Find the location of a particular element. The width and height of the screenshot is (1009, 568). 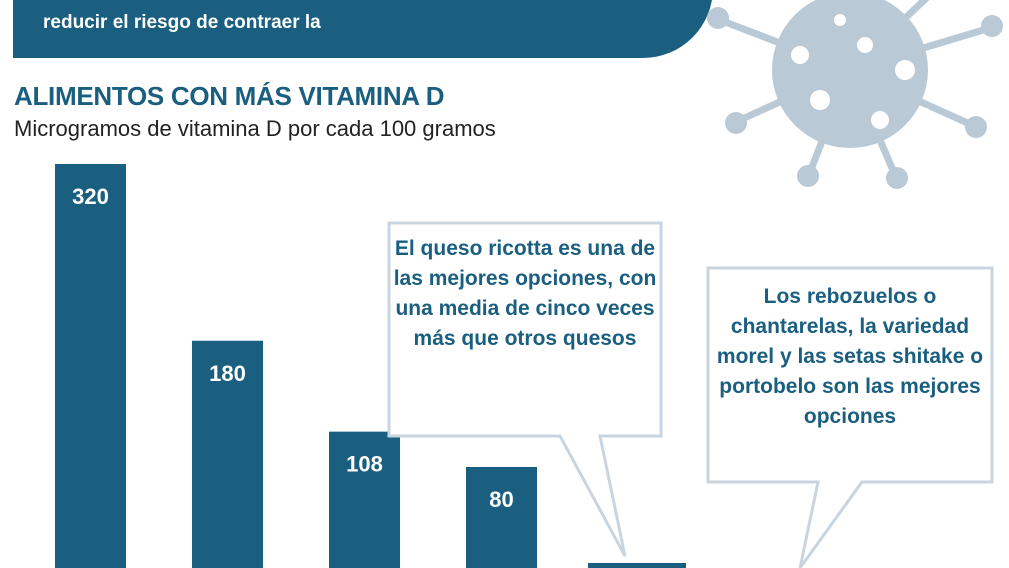

bar-label-0: 320 is located at coordinates (90, 196).